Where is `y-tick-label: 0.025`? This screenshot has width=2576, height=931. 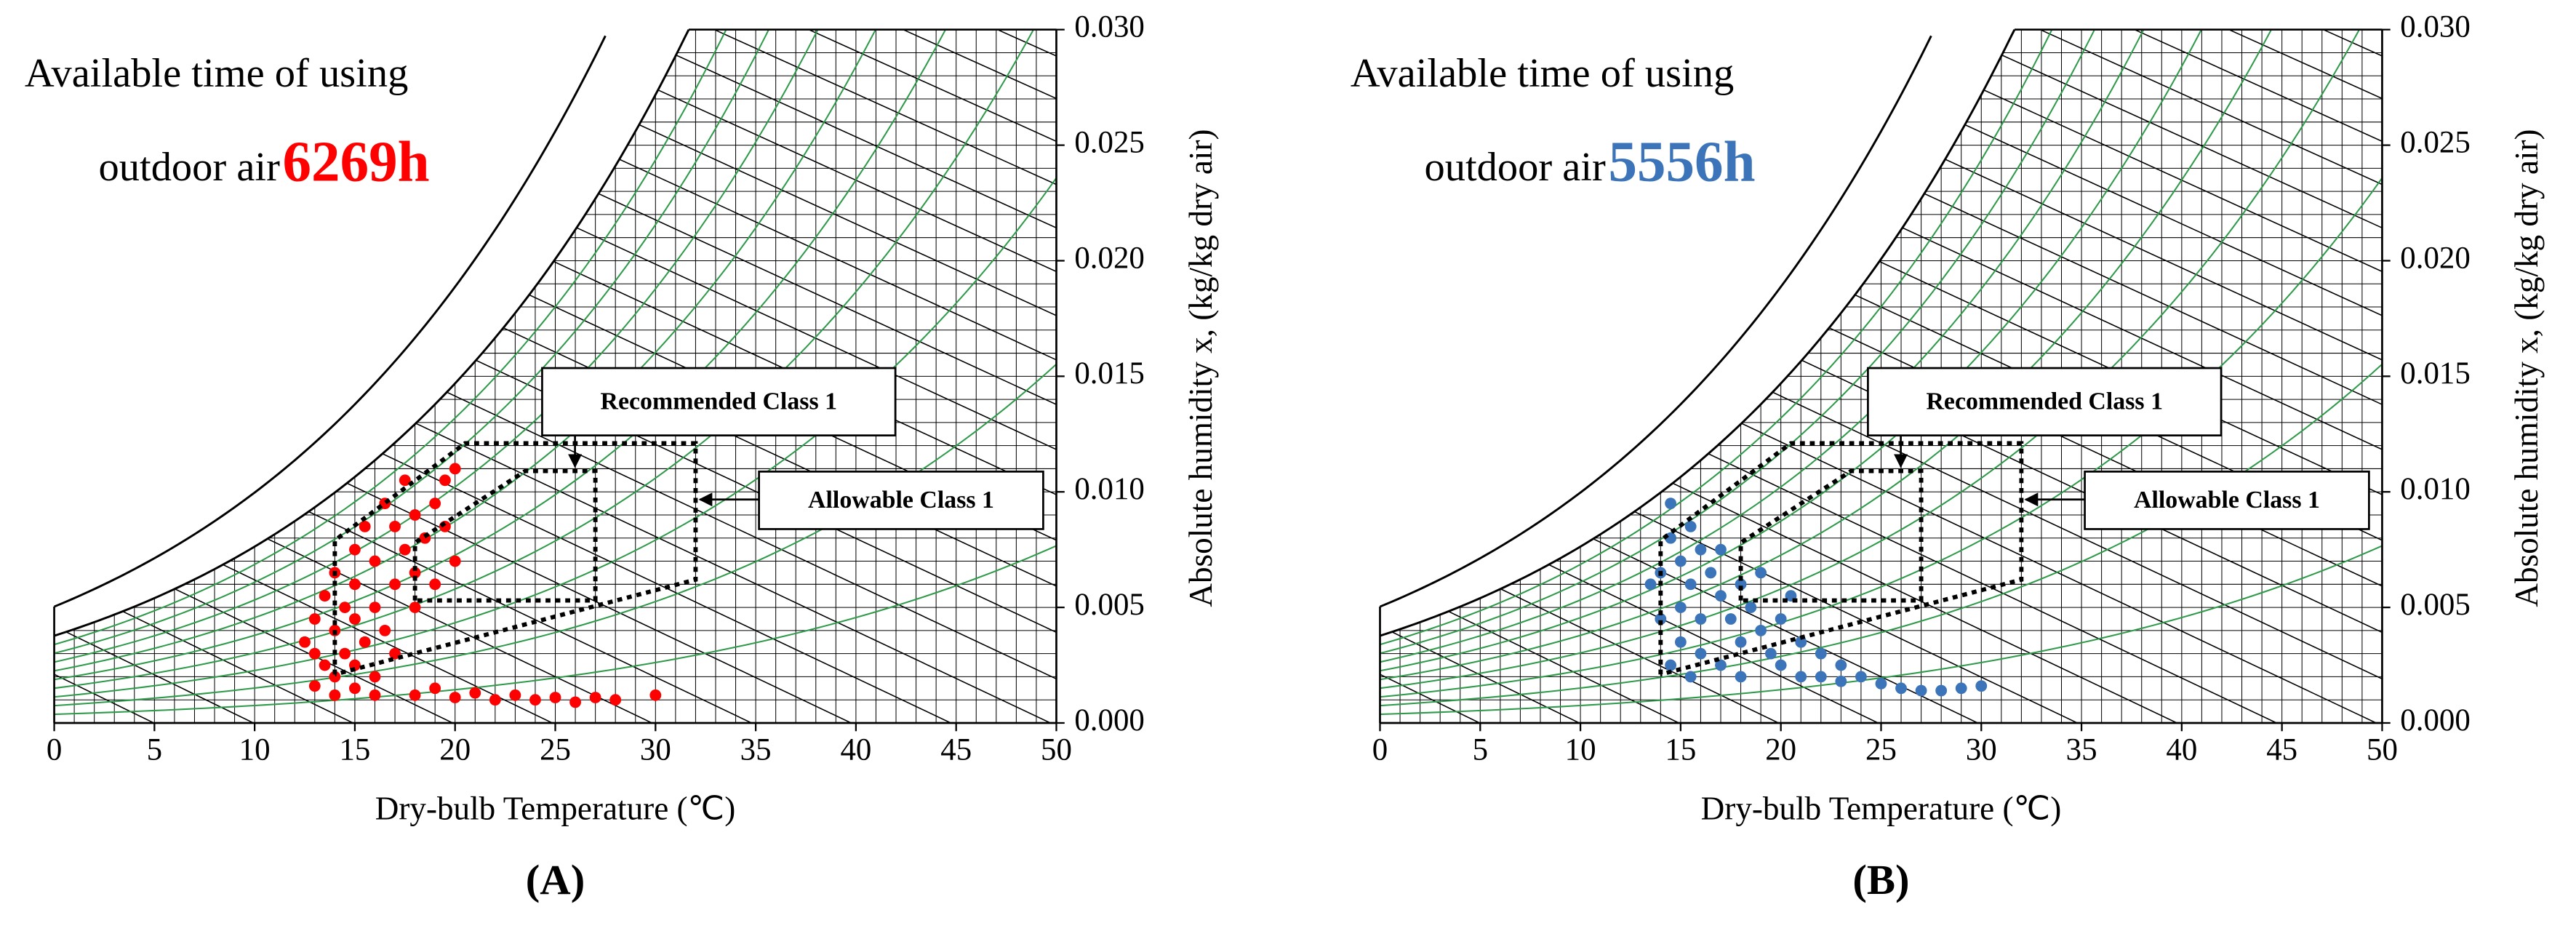
y-tick-label: 0.025 is located at coordinates (1109, 142).